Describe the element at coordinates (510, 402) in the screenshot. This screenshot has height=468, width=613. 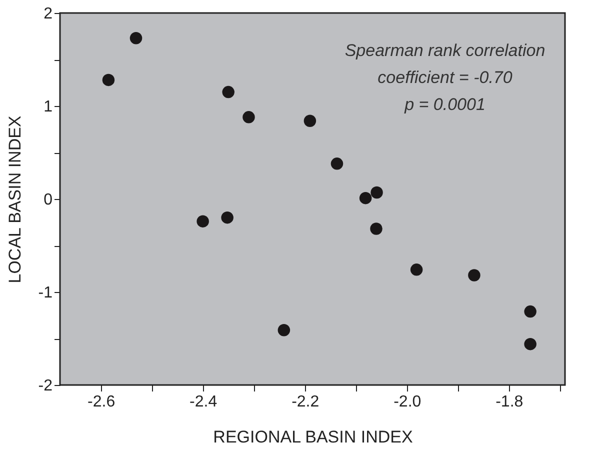
I see `x-tick-label: -1.8` at that location.